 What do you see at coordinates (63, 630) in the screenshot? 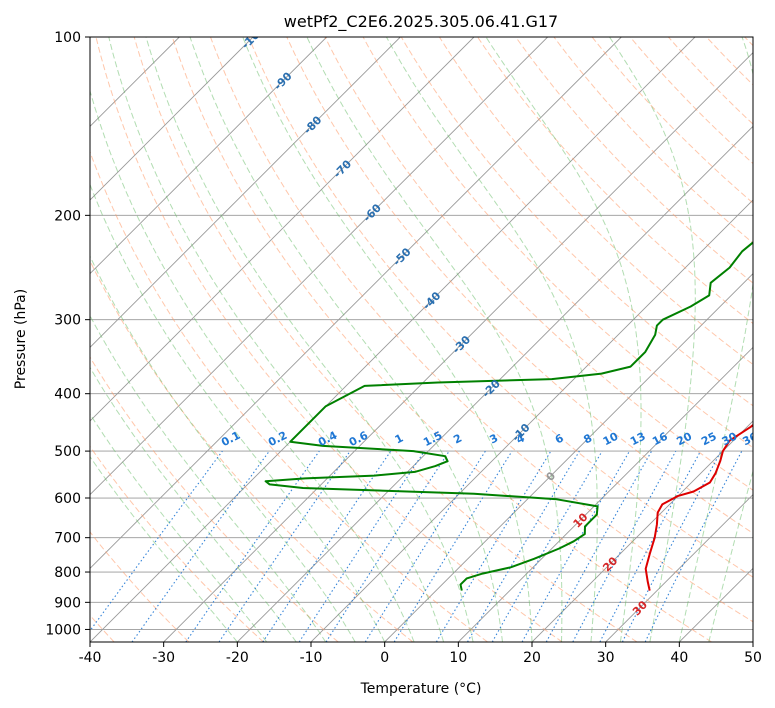
I see `y-tick-label: 1000` at bounding box center [63, 630].